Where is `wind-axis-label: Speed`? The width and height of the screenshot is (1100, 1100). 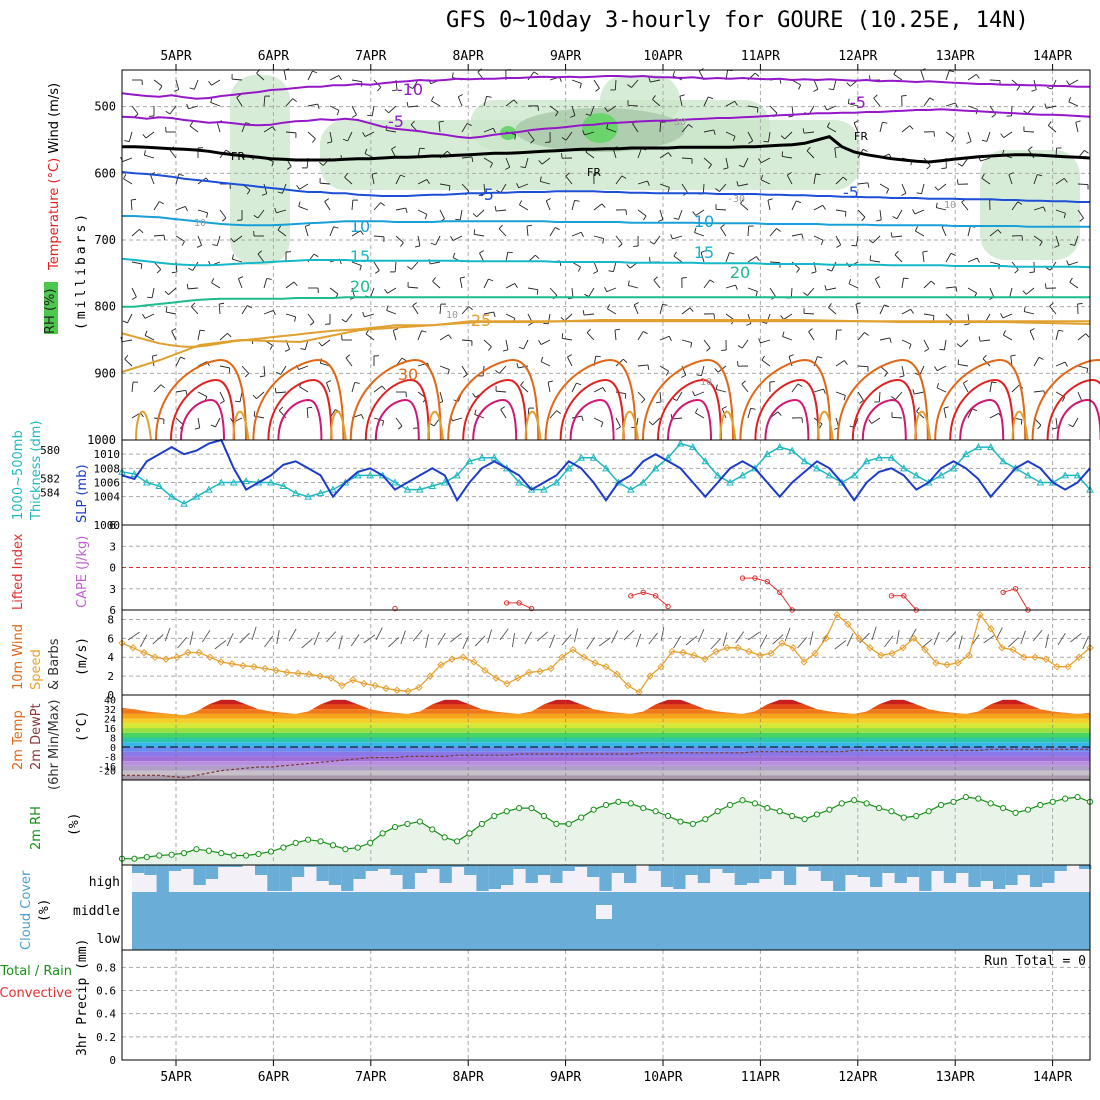 wind-axis-label: Speed is located at coordinates (36, 669).